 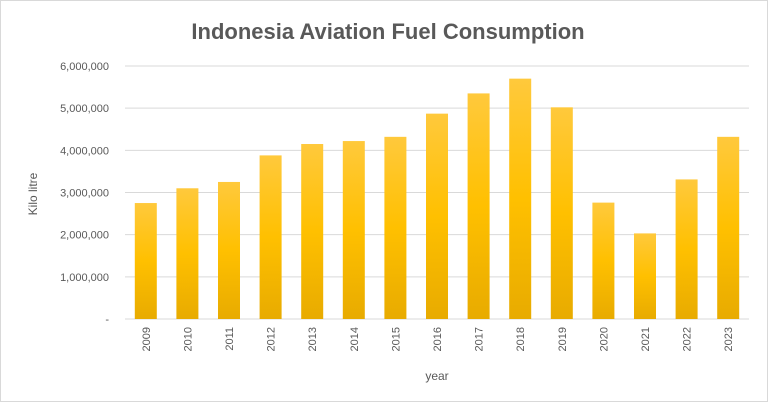 I want to click on y-tick-label: 6,000,000, so click(x=84, y=67).